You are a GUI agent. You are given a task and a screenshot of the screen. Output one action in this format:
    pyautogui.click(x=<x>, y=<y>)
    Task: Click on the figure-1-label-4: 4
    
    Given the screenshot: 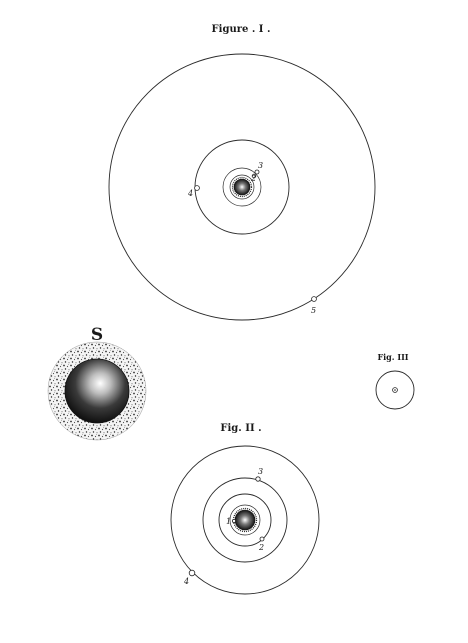 What is the action you would take?
    pyautogui.click(x=190, y=193)
    